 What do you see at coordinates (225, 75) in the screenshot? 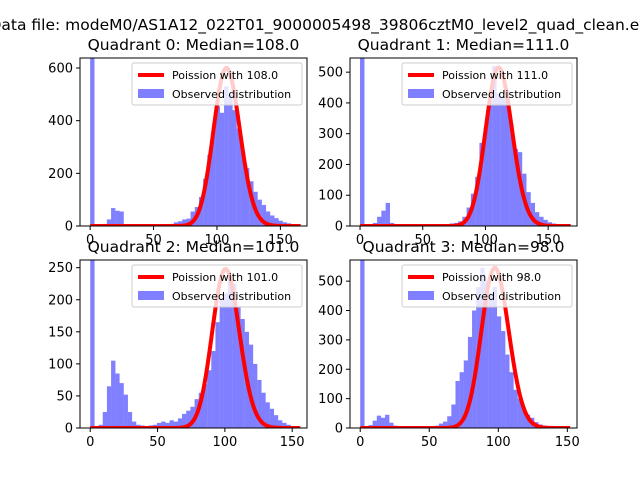
I see `legend-label-poisson: Poission with 108.0` at bounding box center [225, 75].